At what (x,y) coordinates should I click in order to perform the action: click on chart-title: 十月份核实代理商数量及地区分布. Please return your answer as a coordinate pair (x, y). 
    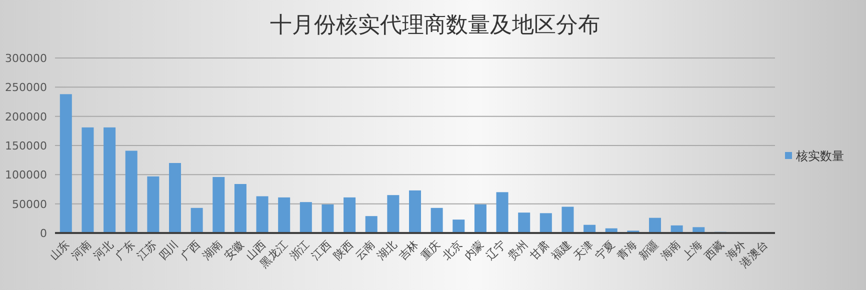
    Looking at the image, I should click on (435, 24).